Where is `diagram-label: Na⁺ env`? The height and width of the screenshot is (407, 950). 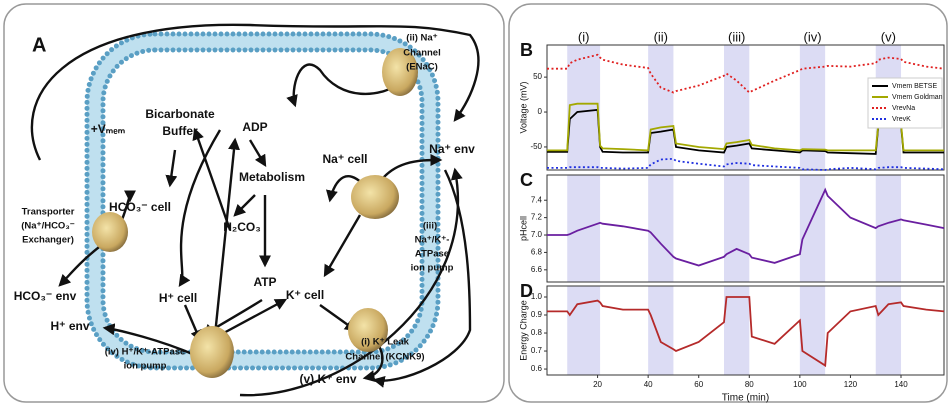
diagram-label: Na⁺ env is located at coordinates (452, 149).